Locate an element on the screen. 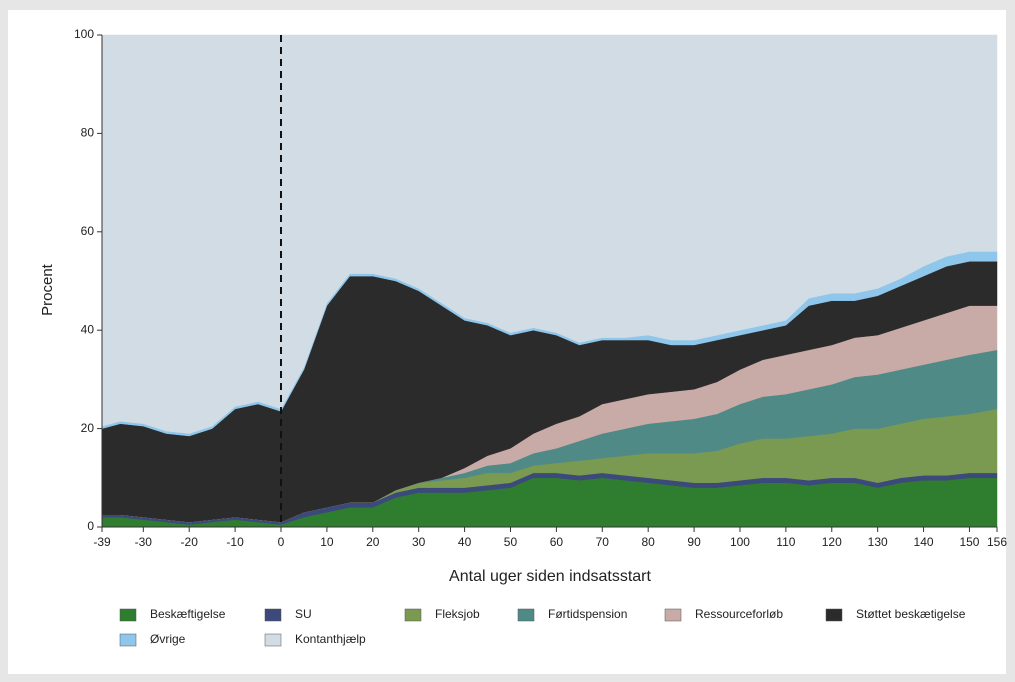 The image size is (1015, 682). x-tick-label: 110 is located at coordinates (785, 542).